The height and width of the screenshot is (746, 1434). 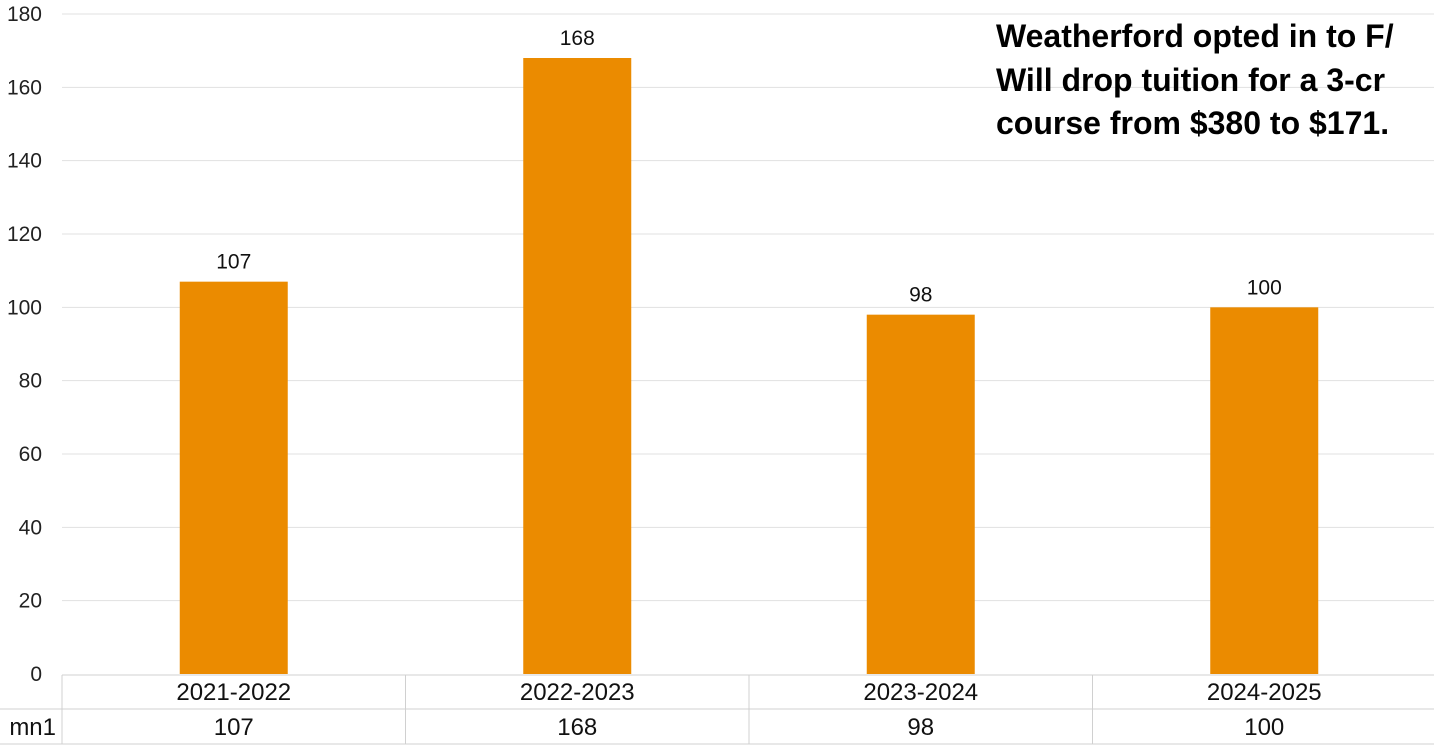 What do you see at coordinates (24, 14) in the screenshot?
I see `y-tick-label: 180` at bounding box center [24, 14].